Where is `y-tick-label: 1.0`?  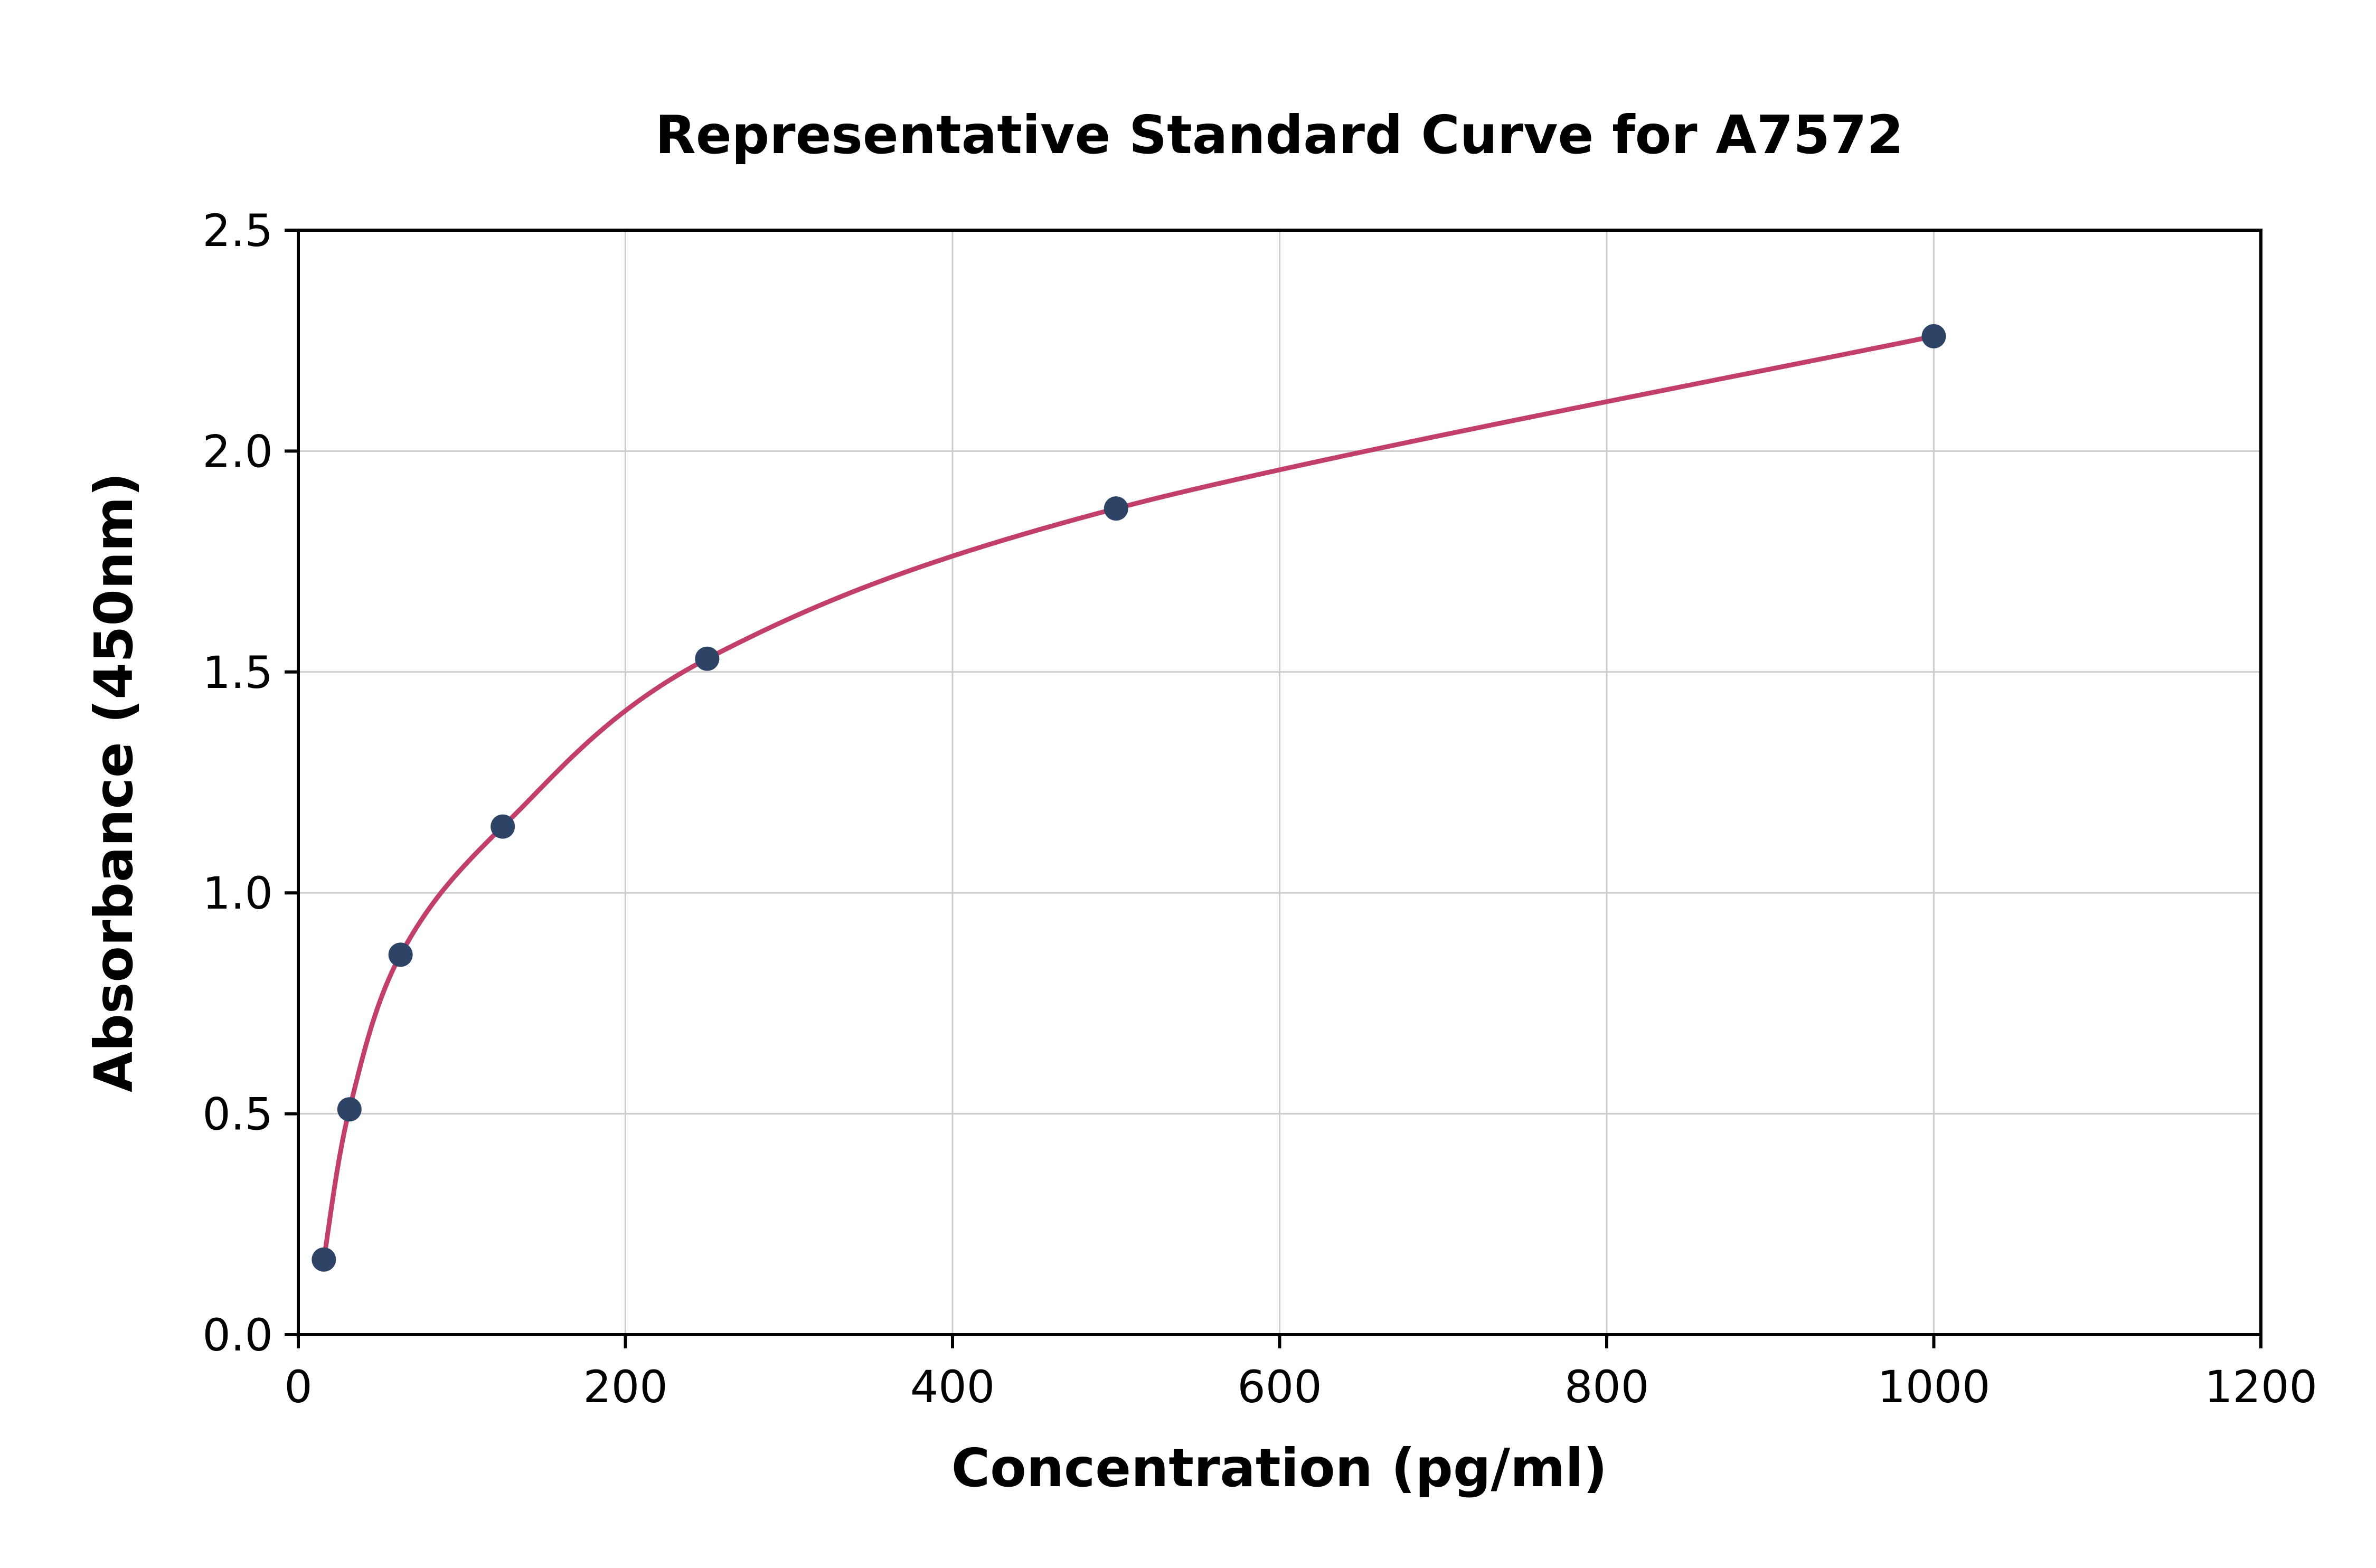 y-tick-label: 1.0 is located at coordinates (237, 893).